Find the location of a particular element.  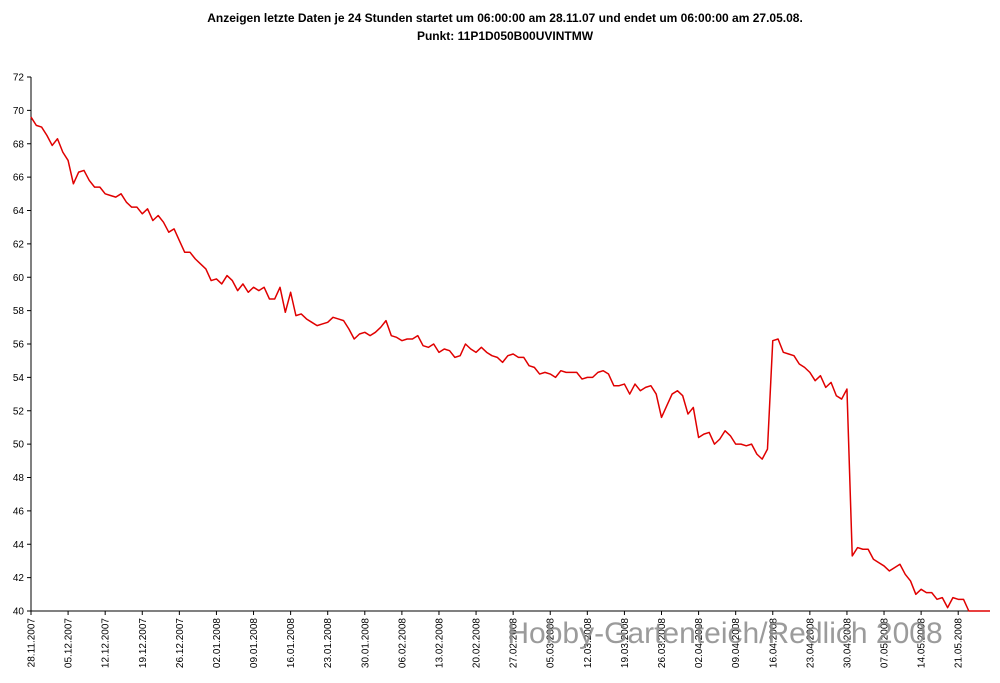

y-tick-label: 64 is located at coordinates (19, 211).